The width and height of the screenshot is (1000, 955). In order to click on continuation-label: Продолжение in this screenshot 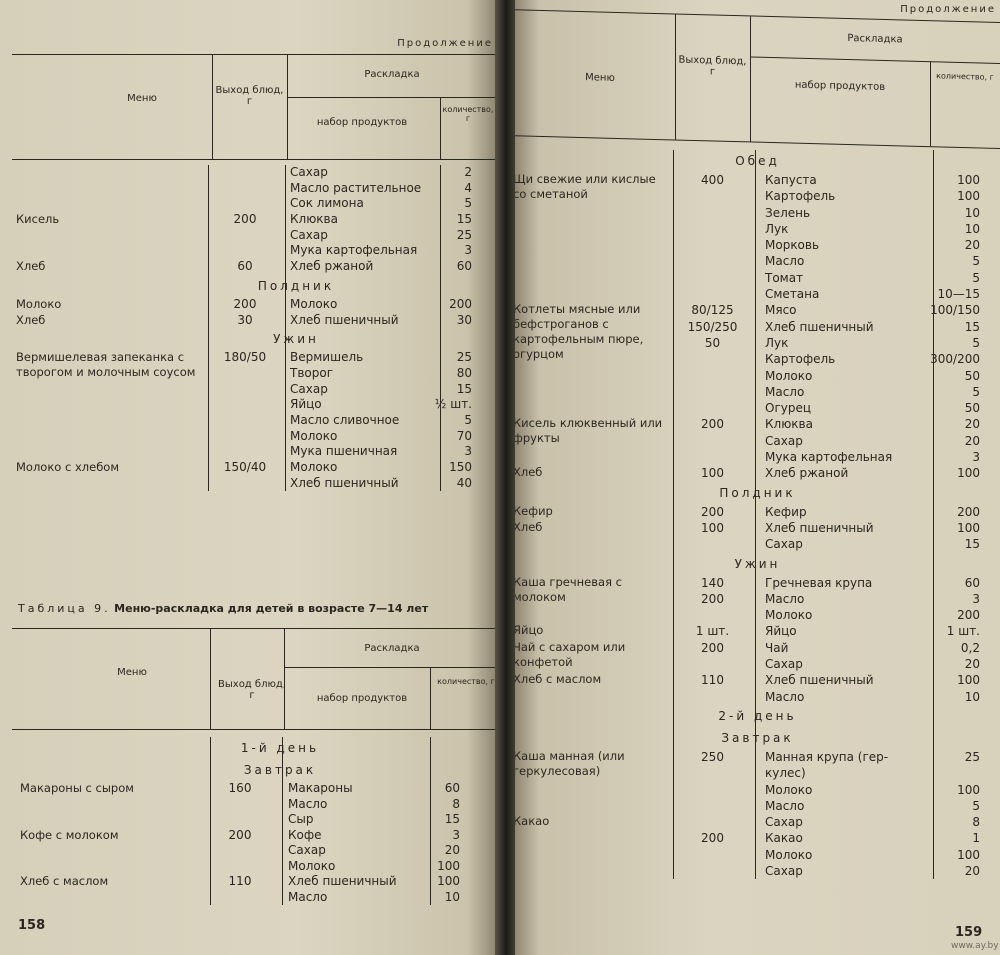, I will do `click(445, 43)`.